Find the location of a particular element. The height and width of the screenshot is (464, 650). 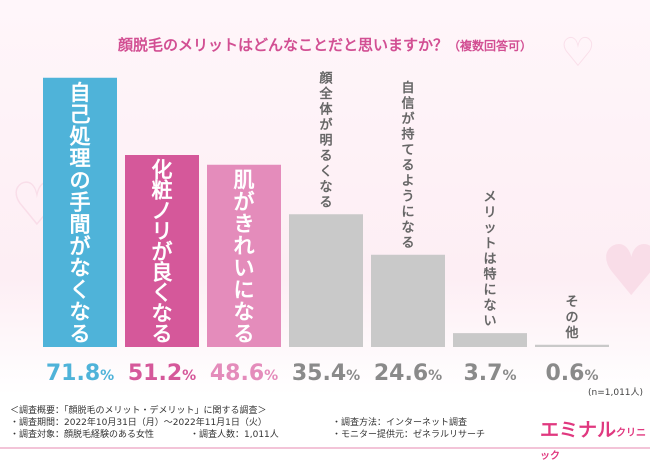

svg-text: 特 is located at coordinates (489, 275).